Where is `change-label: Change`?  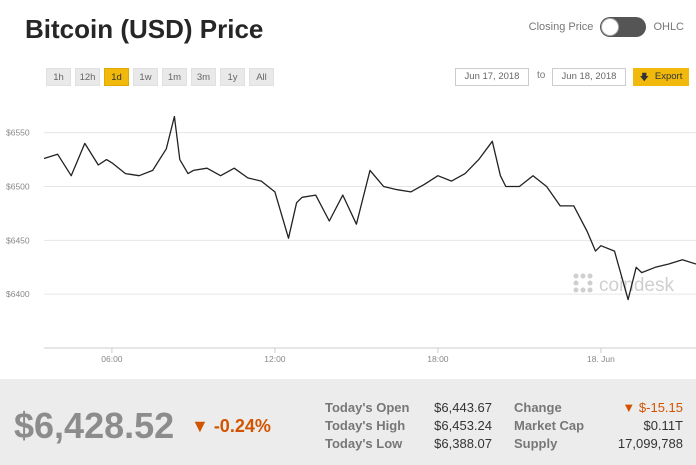
change-label: Change is located at coordinates (538, 407).